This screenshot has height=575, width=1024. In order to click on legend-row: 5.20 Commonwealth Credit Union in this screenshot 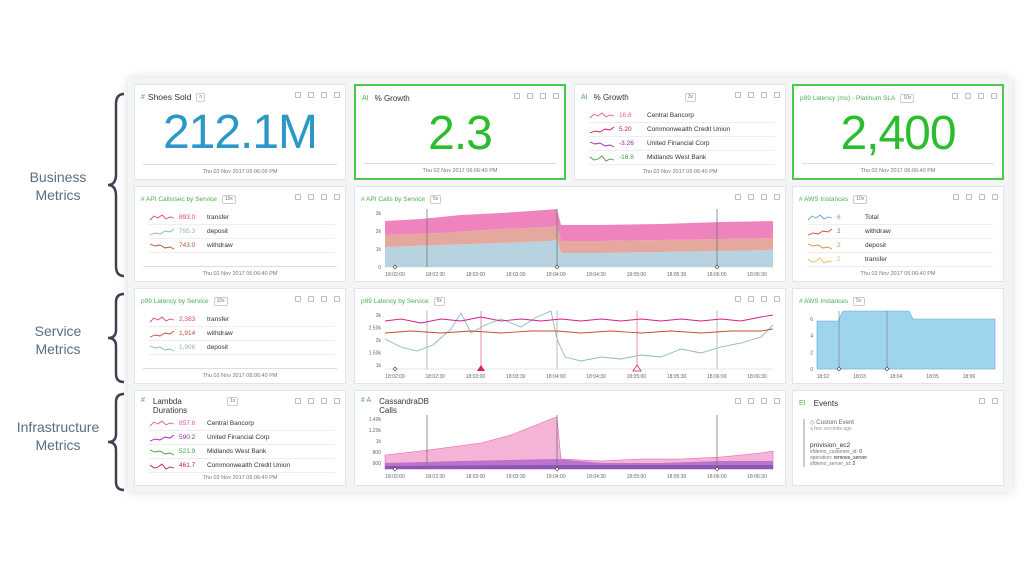, I will do `click(682, 130)`.